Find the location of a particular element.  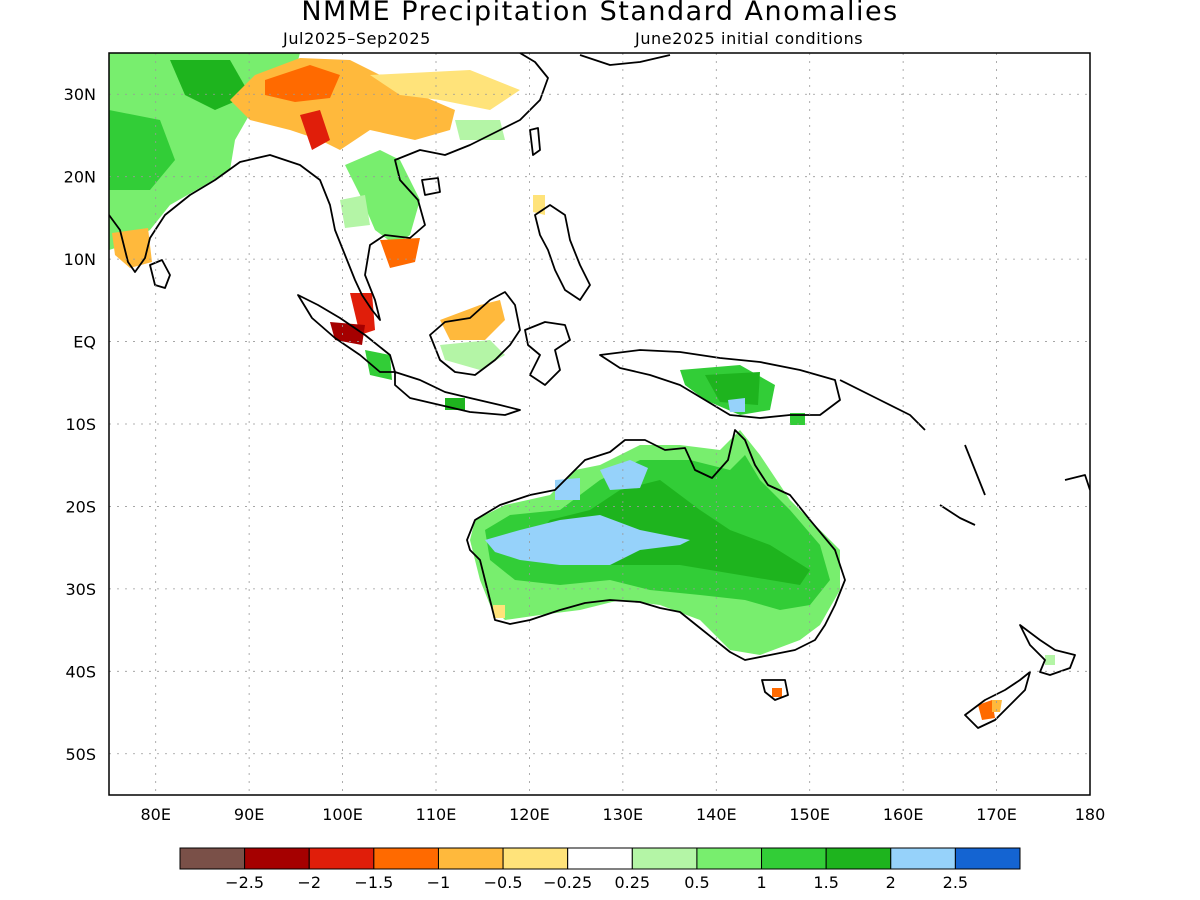

coast-new-caledonia is located at coordinates (957, 515).